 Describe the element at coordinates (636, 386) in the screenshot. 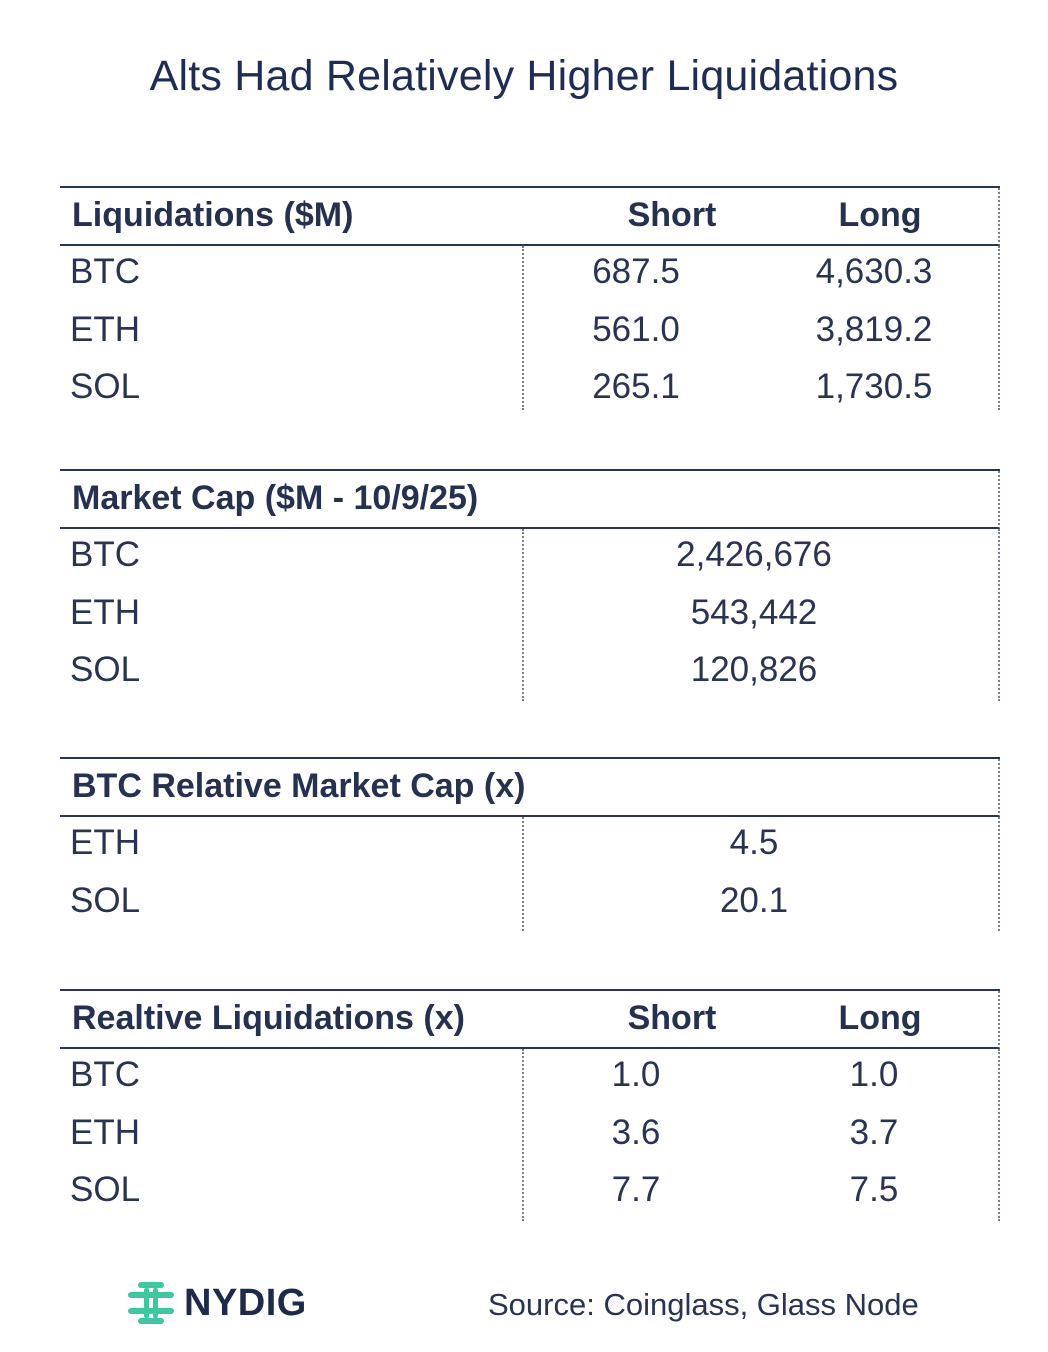

I see `short-value: 265.1` at that location.